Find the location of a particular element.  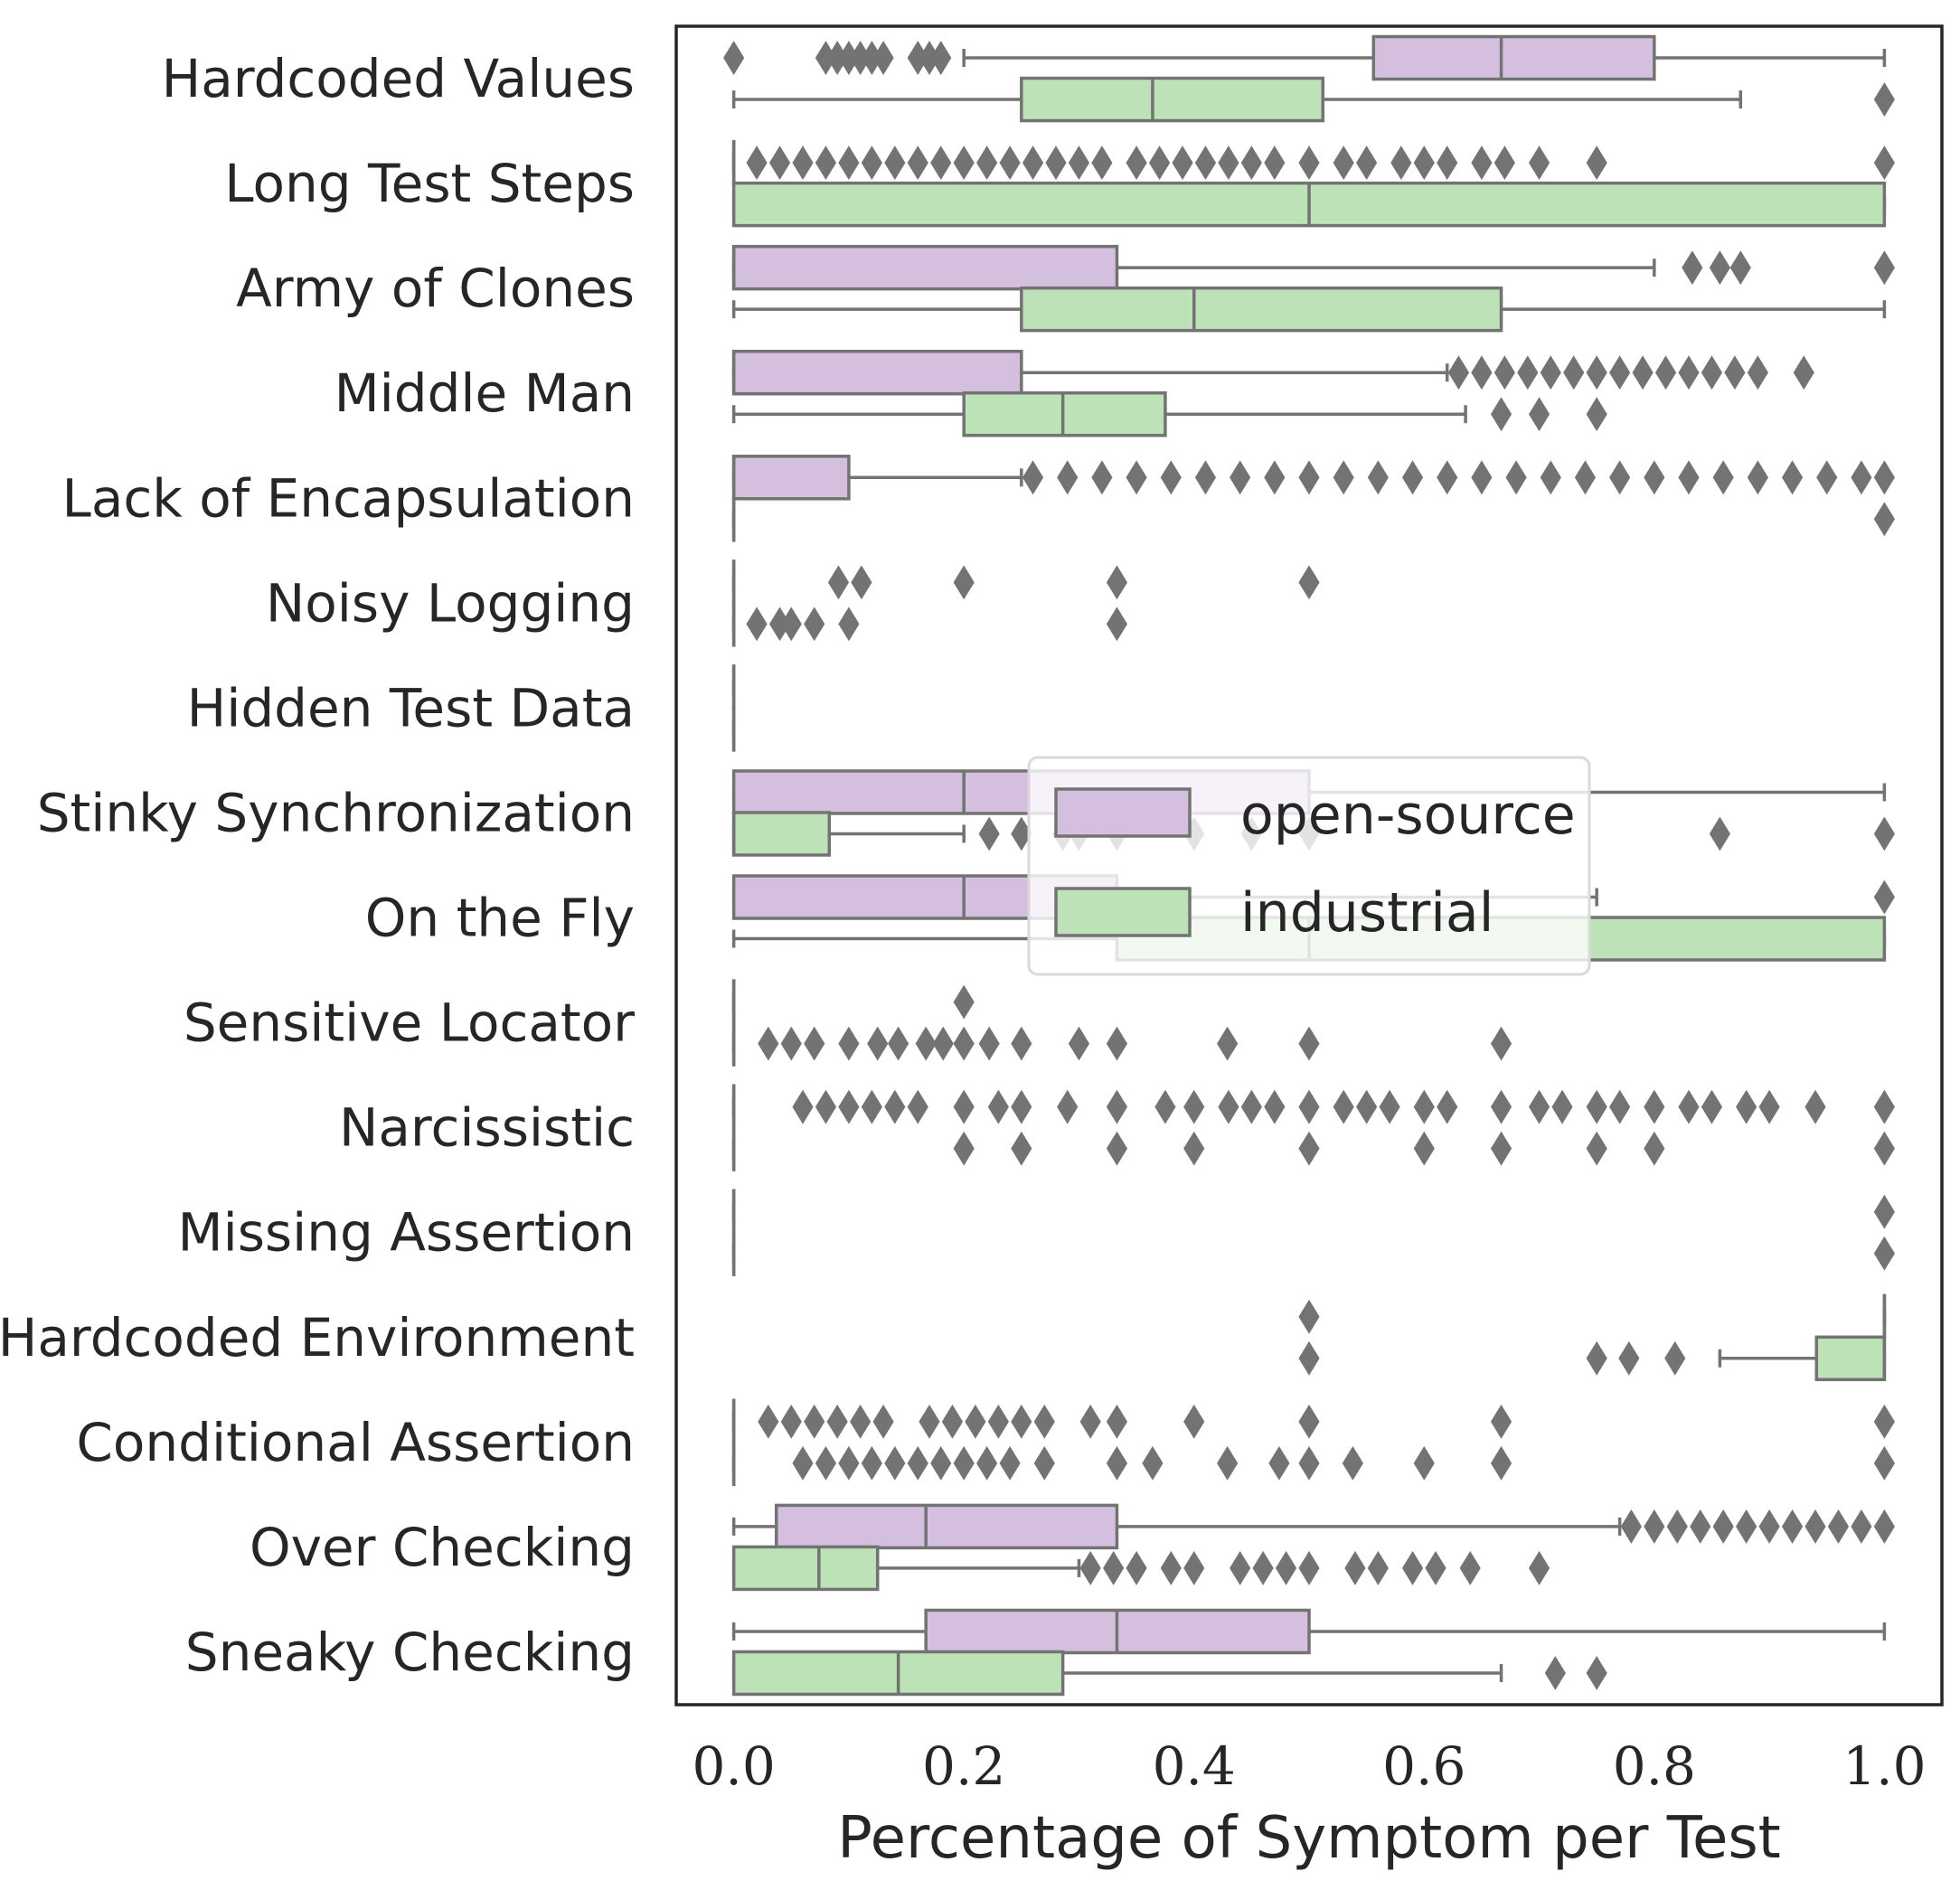

category-label: Stinky Synchronization is located at coordinates (336, 813).